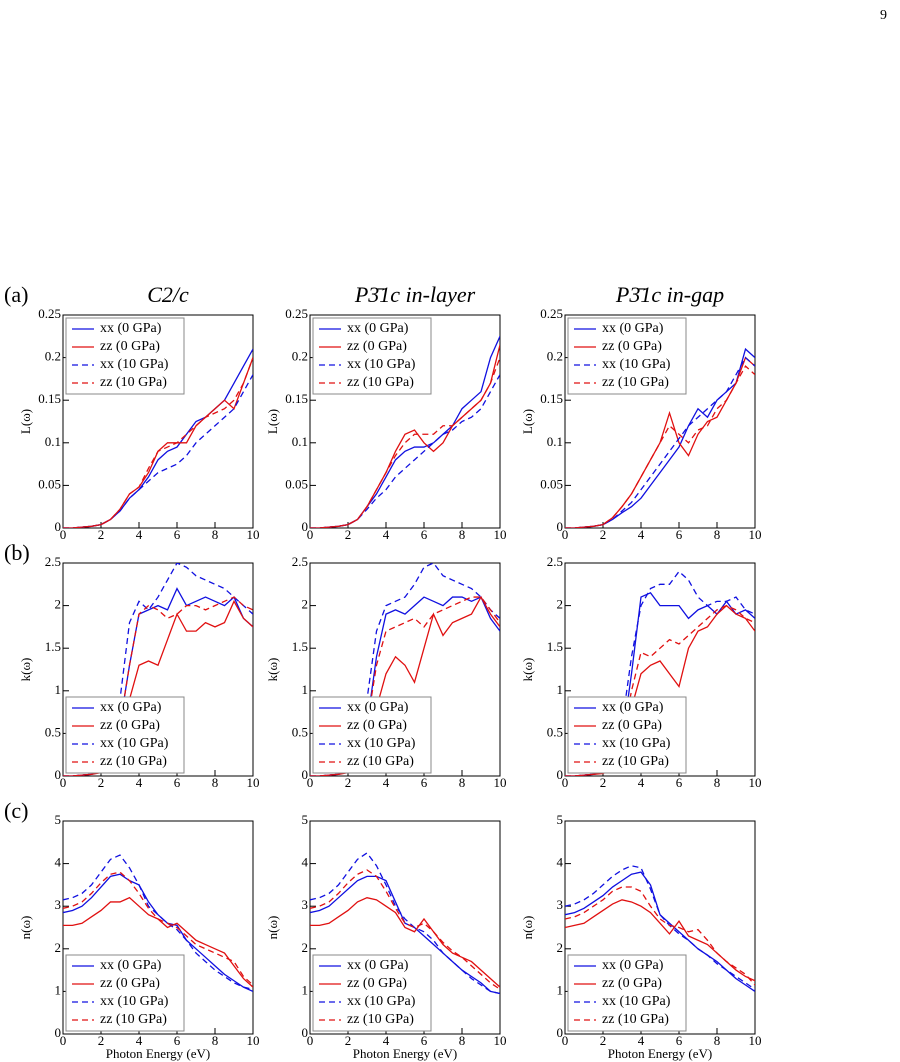 The image size is (900, 1062). I want to click on y-tick-label: 0.5, so click(53, 731).